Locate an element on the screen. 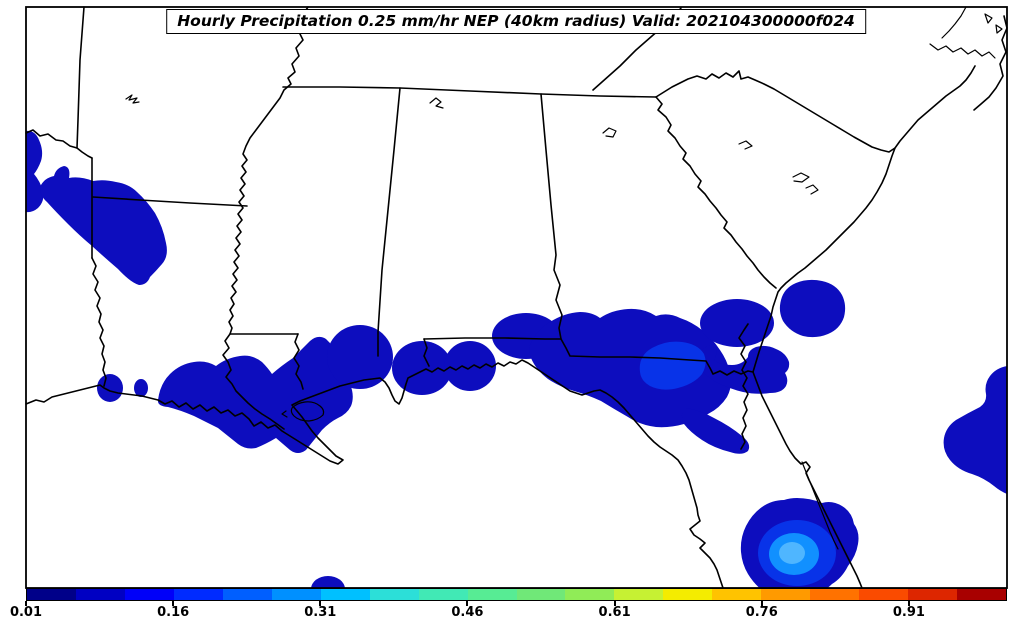 Image resolution: width=1033 pixels, height=633 pixels. precip-blob-big-bend is located at coordinates (715, 431).